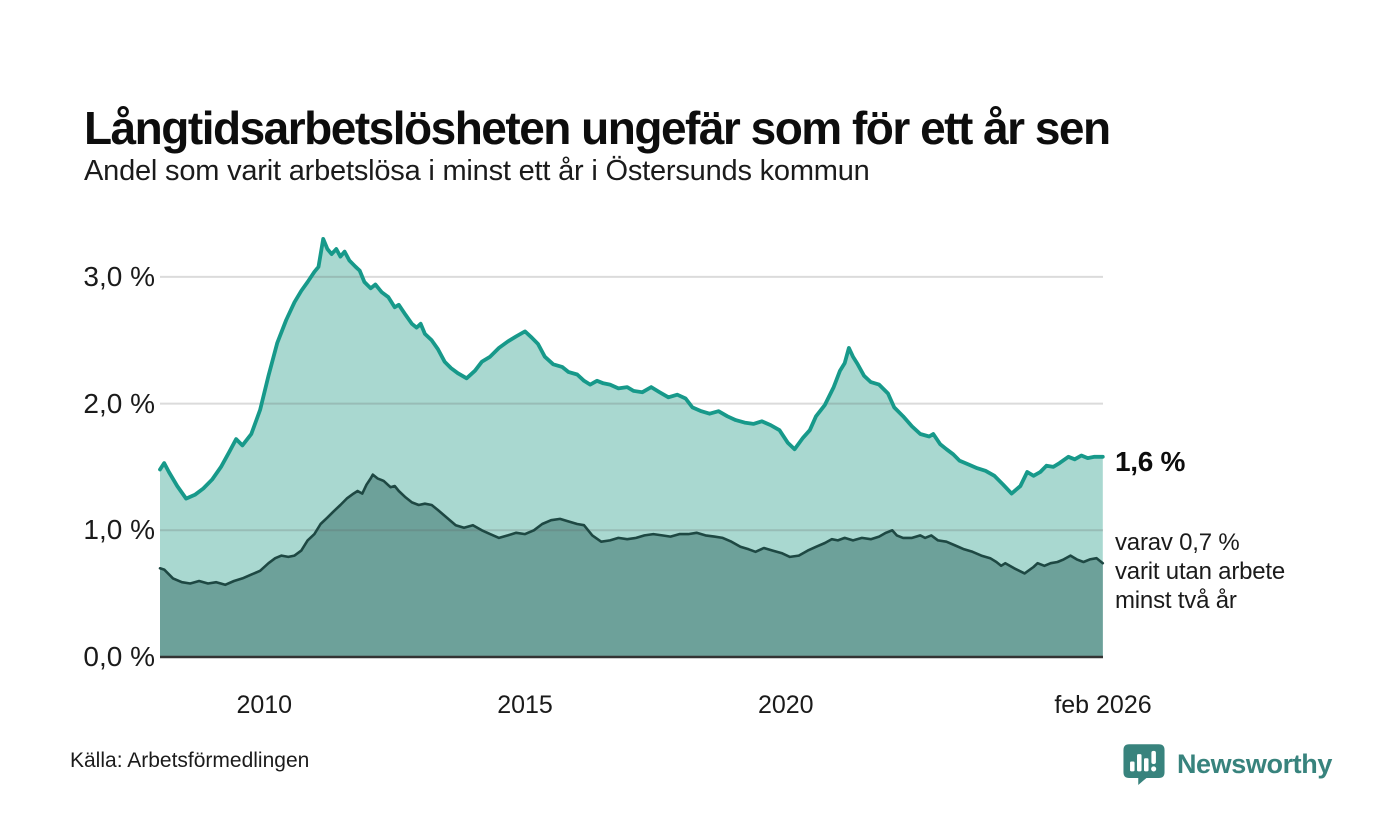 The height and width of the screenshot is (840, 1400). I want to click on y-axis-label-2: 2,0 %, so click(119, 403).